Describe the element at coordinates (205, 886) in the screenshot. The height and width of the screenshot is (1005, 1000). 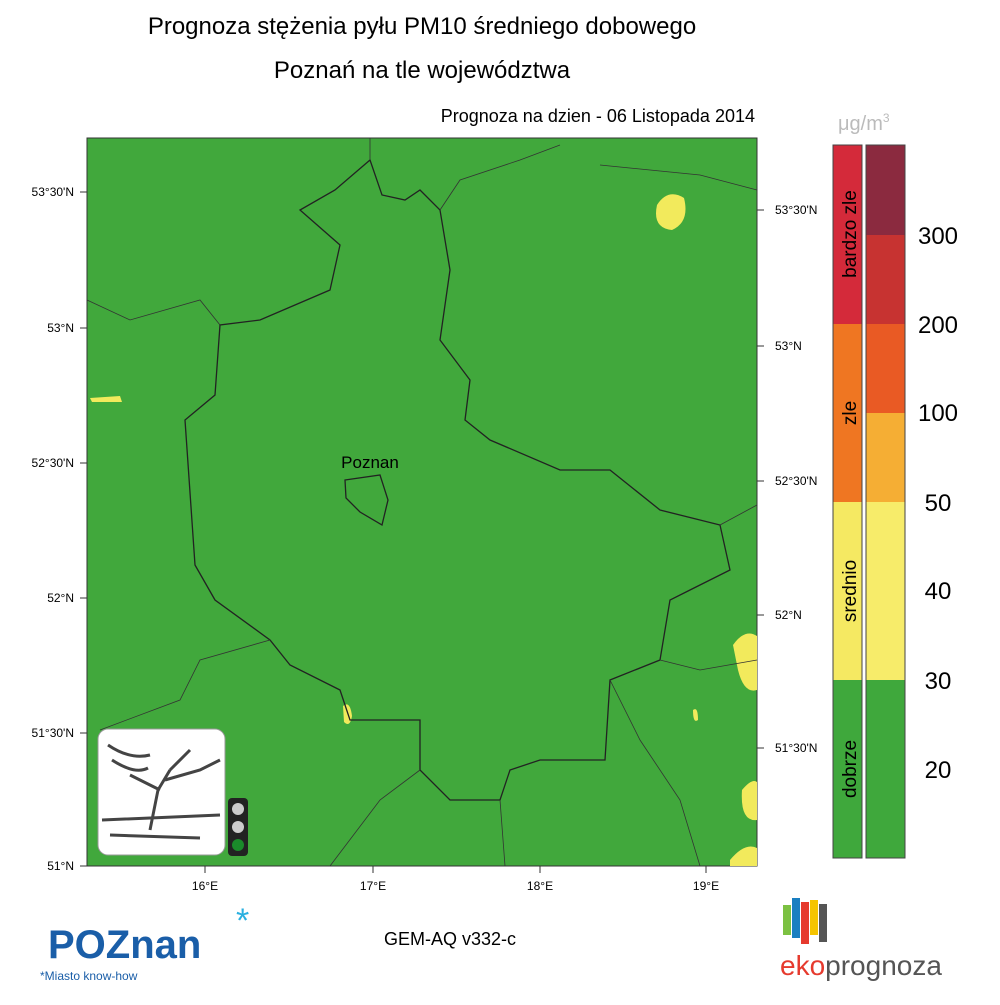
I see `lon-label: 16°E` at that location.